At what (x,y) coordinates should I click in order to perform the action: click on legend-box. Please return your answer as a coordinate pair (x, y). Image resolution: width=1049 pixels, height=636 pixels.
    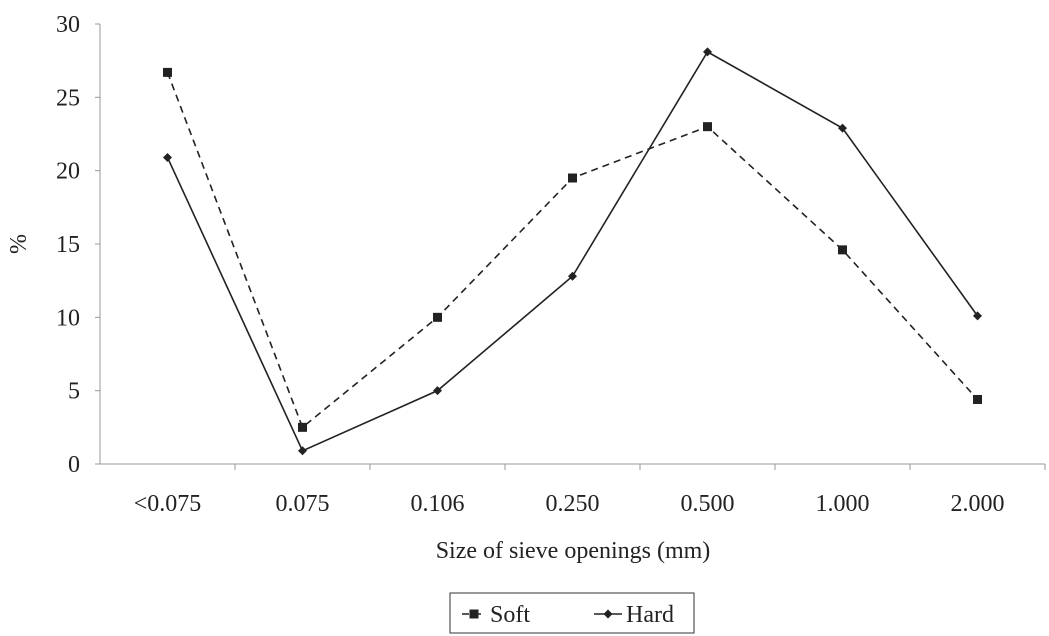
    Looking at the image, I should click on (572, 613).